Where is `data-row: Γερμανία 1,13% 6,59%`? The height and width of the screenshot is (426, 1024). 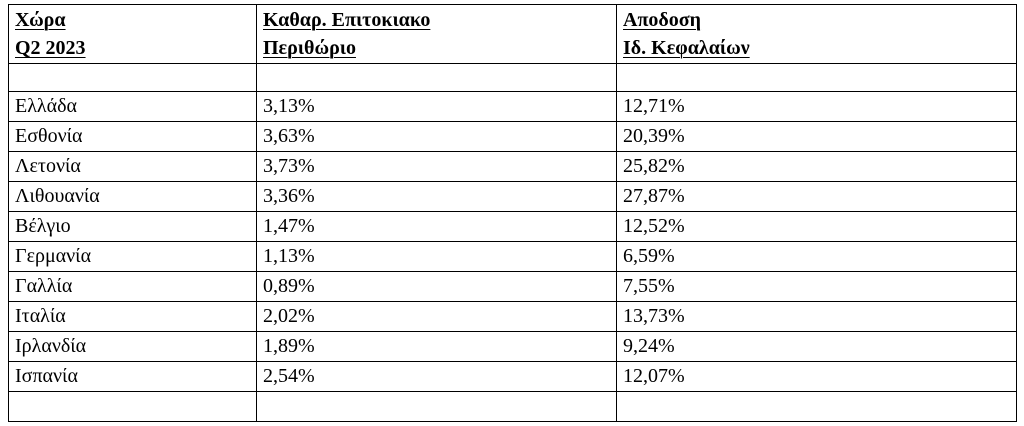
data-row: Γερμανία 1,13% 6,59% is located at coordinates (512, 256).